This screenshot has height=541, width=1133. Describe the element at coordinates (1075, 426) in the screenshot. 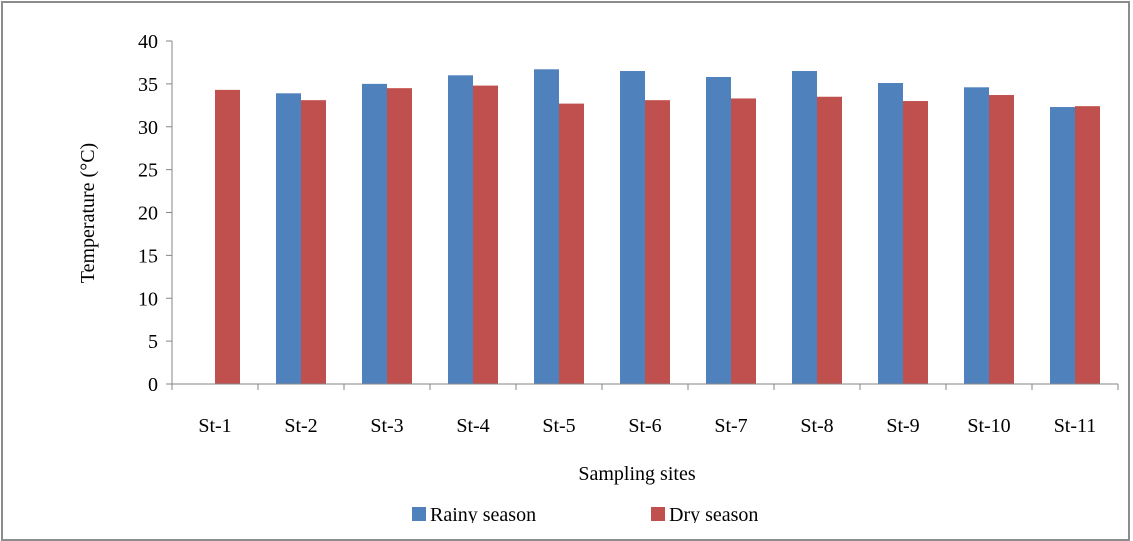

I see `x-tick-label: St-11` at that location.